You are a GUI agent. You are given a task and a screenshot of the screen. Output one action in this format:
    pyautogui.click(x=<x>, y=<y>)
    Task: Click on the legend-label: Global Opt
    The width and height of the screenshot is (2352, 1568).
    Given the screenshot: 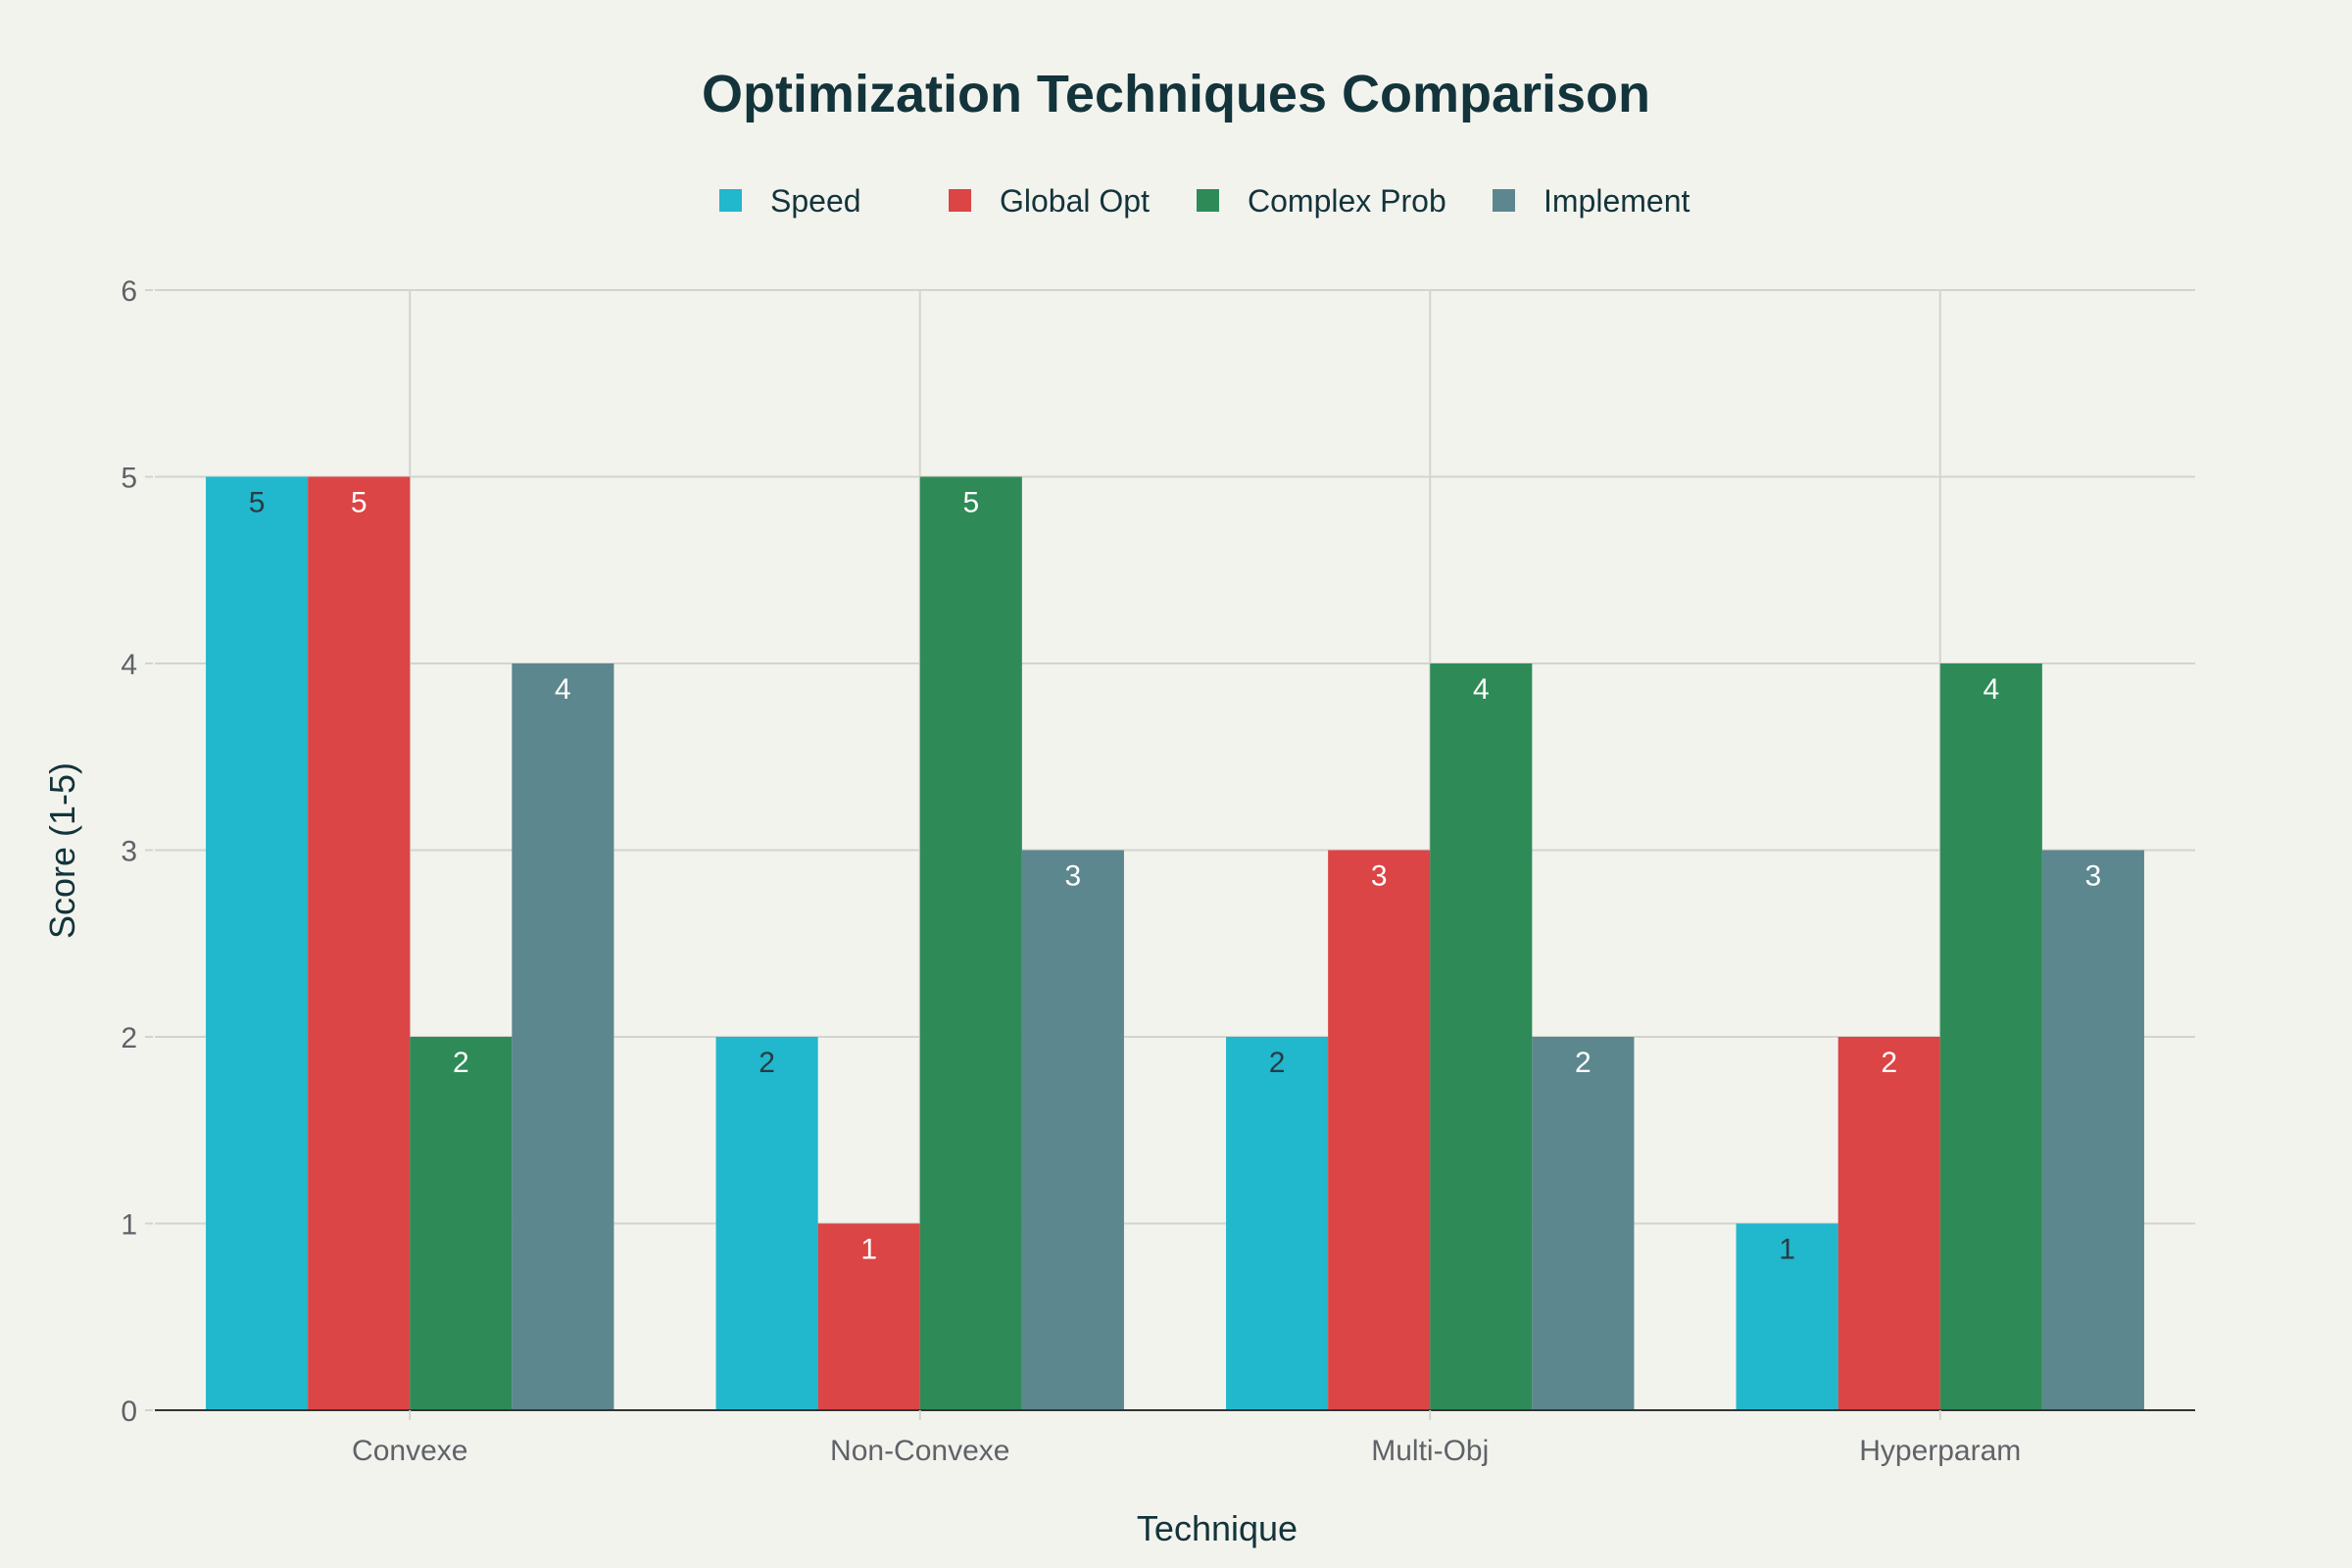 What is the action you would take?
    pyautogui.click(x=1075, y=201)
    